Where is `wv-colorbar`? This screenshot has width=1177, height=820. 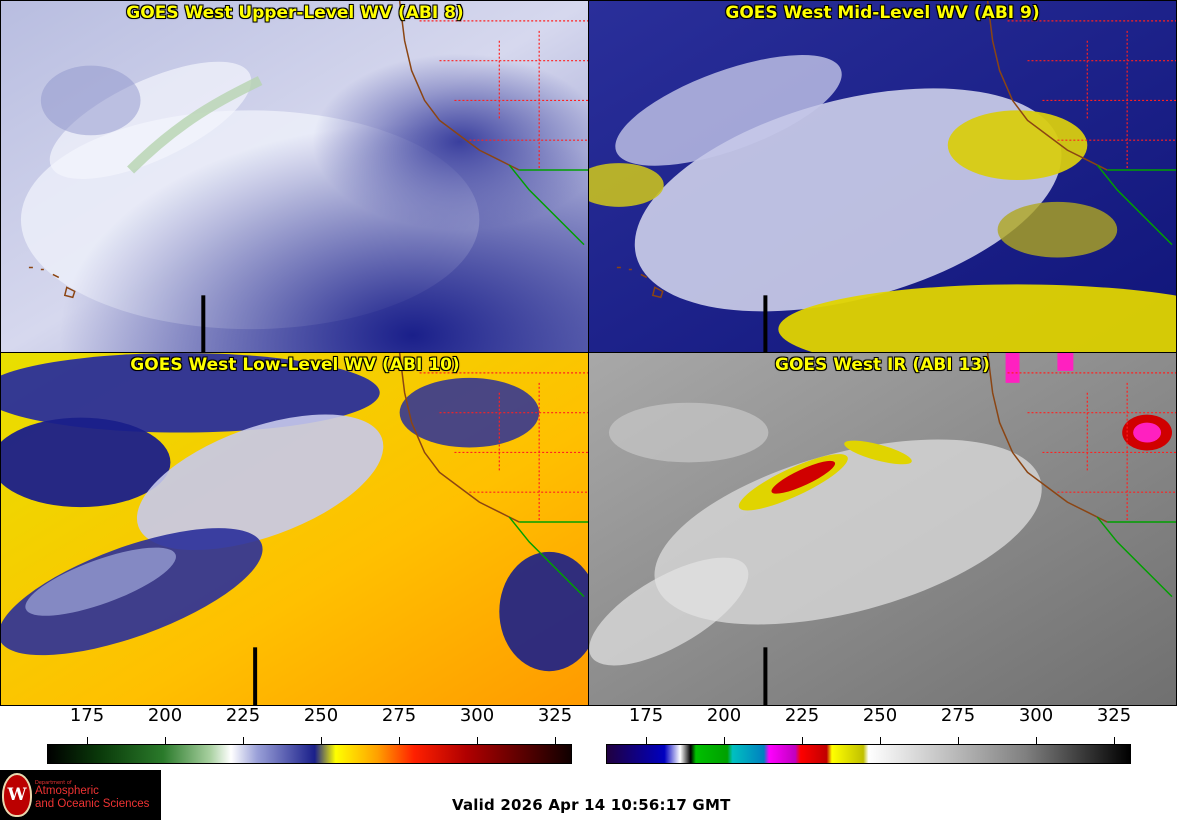
wv-colorbar is located at coordinates (309, 754).